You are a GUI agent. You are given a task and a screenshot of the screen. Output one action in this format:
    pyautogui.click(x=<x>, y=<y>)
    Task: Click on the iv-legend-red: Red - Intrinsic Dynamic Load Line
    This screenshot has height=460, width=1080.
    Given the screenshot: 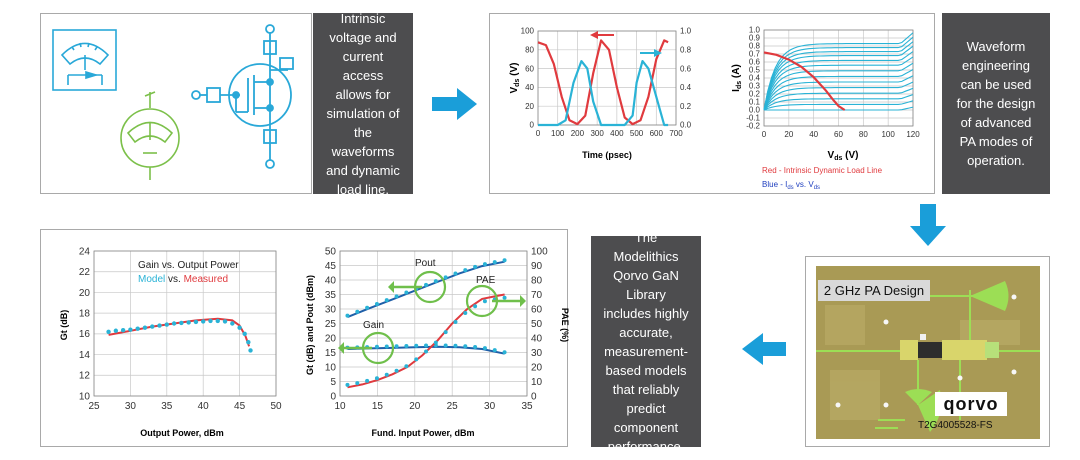 What is the action you would take?
    pyautogui.click(x=822, y=170)
    